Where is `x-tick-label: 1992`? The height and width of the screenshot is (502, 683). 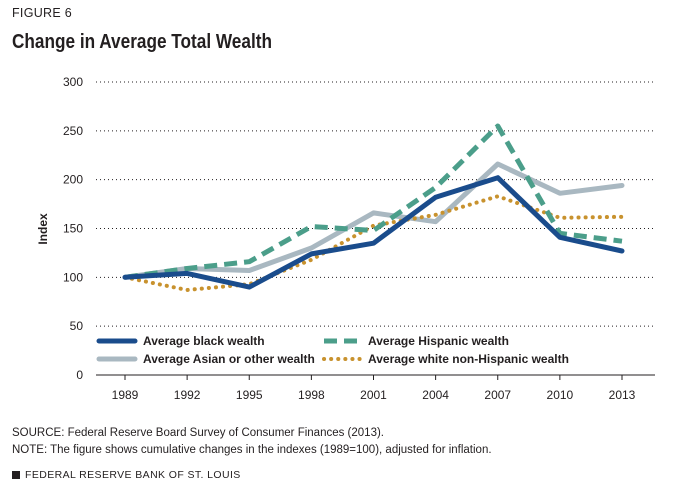
x-tick-label: 1992 is located at coordinates (187, 395).